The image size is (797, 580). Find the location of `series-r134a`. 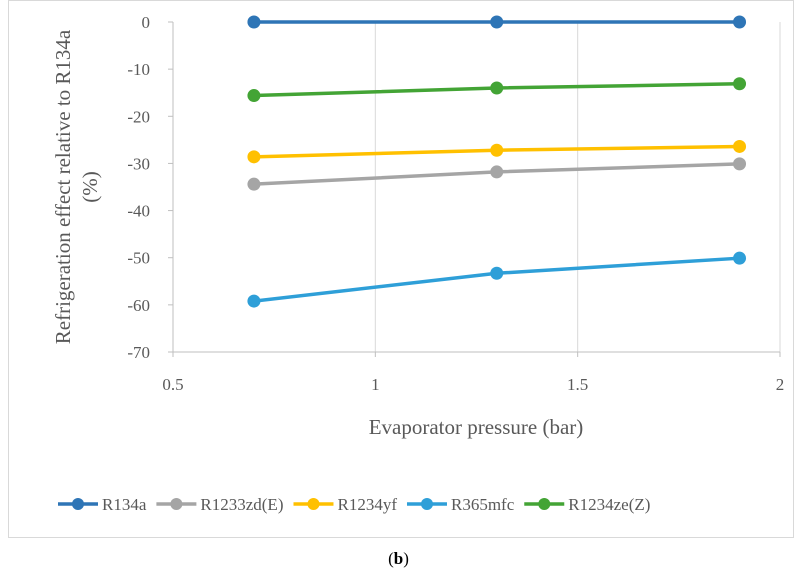

series-r134a is located at coordinates (497, 22).